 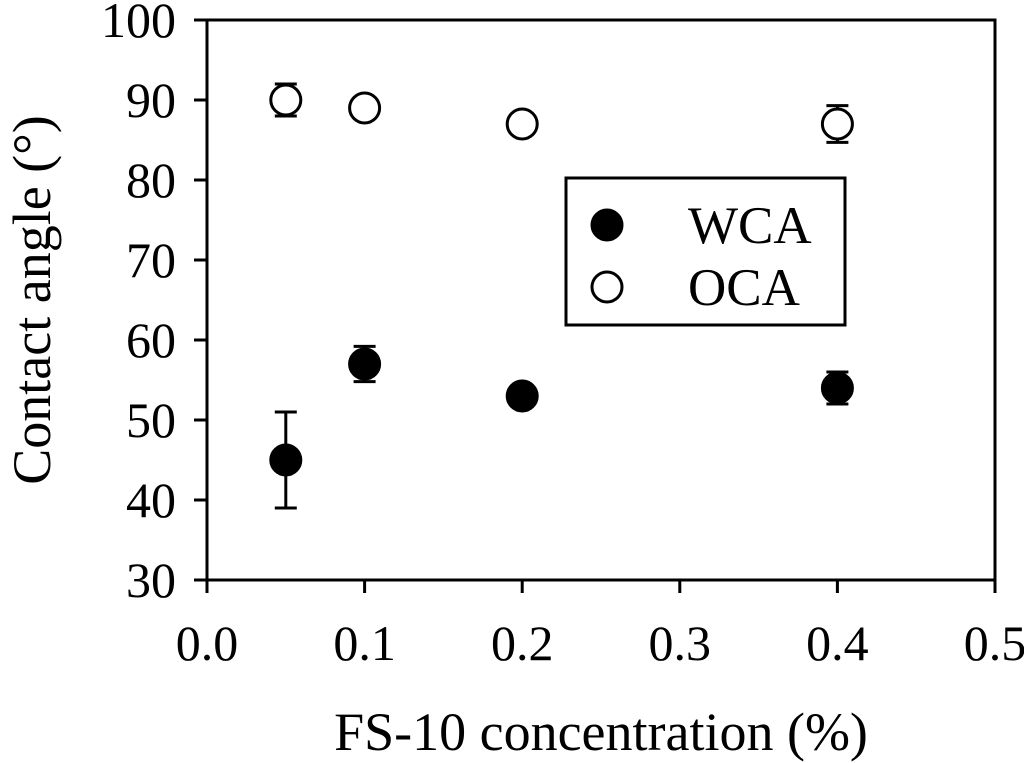 What do you see at coordinates (837, 643) in the screenshot?
I see `x-tick-label: 0.4` at bounding box center [837, 643].